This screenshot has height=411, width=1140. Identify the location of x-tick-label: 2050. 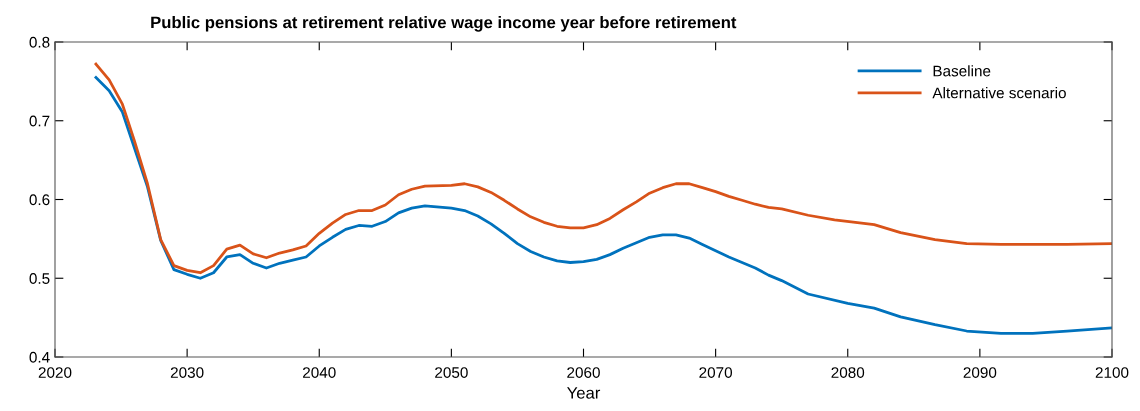
(451, 372).